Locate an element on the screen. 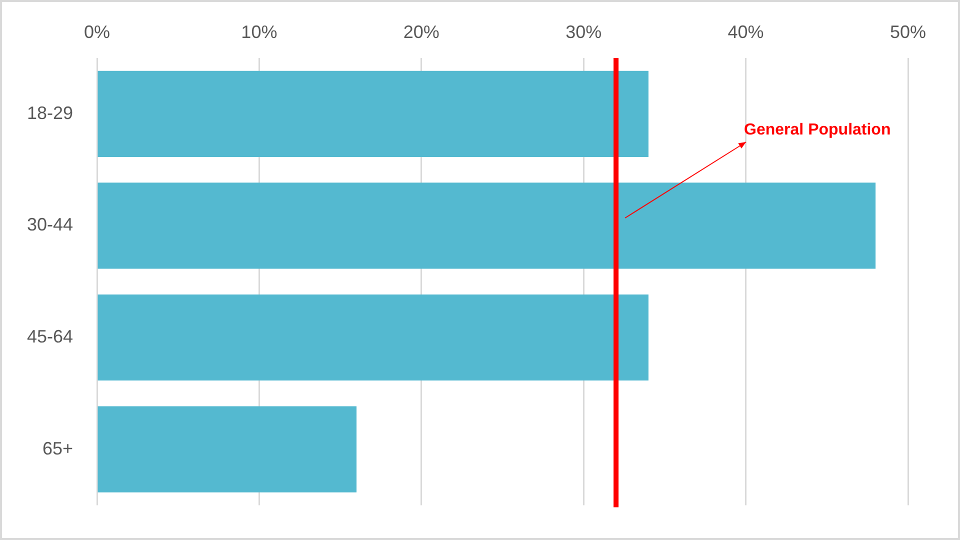  x-tick-label: 20% is located at coordinates (421, 32).